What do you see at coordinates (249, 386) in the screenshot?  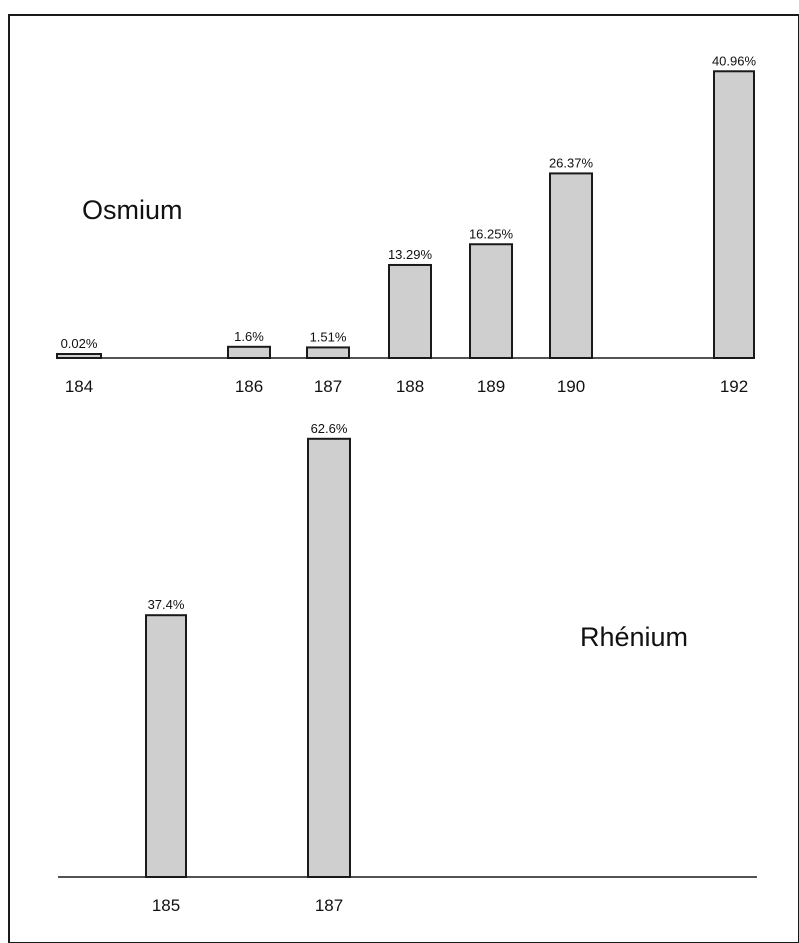 I see `osmium-tick-label-186: 186` at bounding box center [249, 386].